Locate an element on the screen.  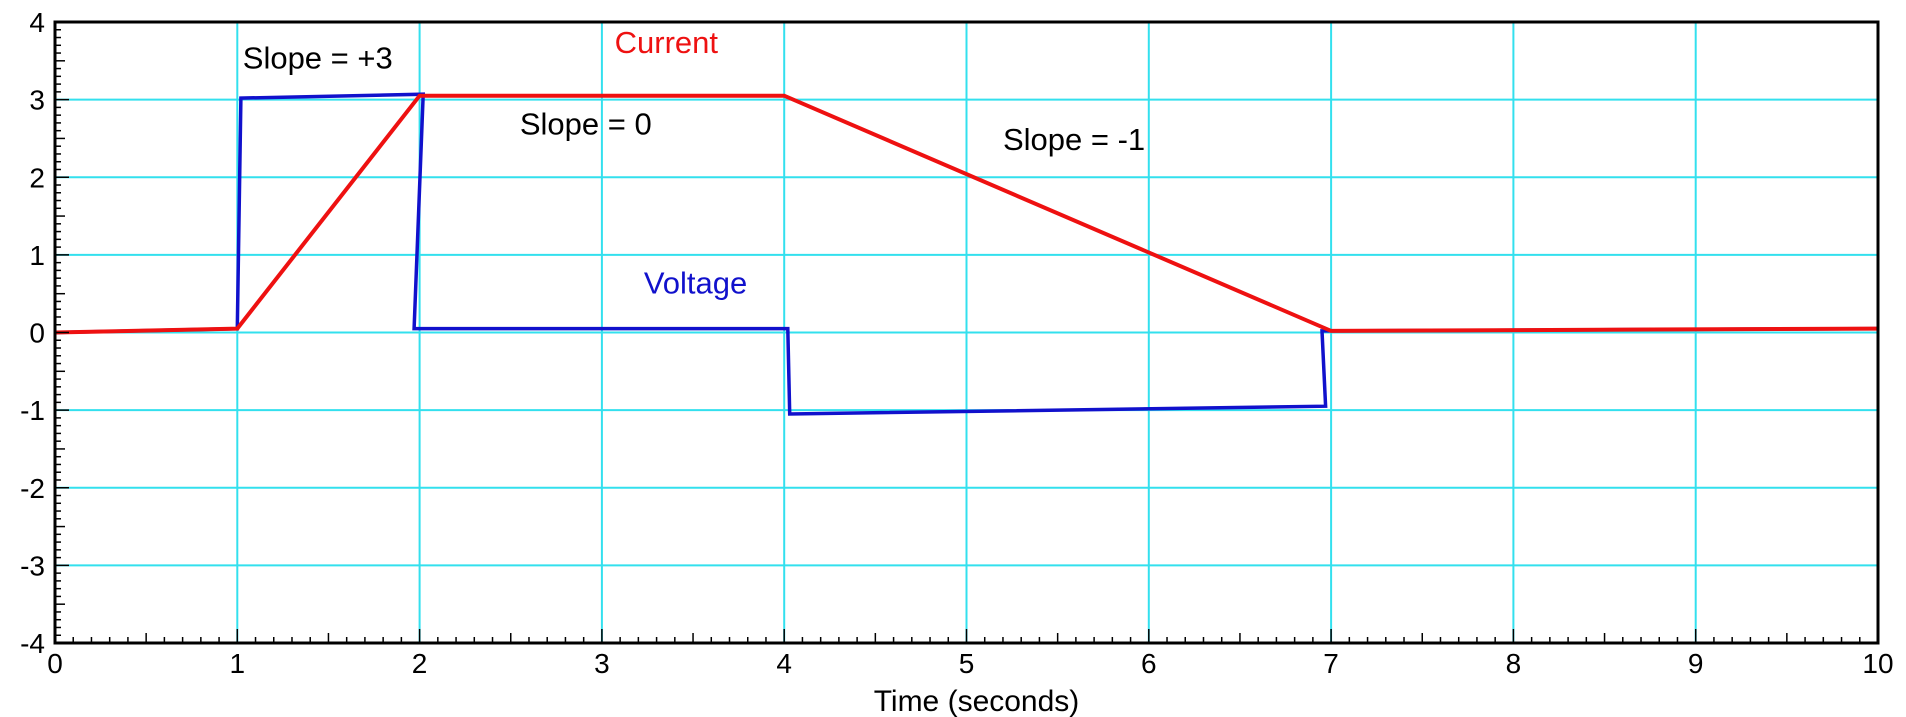
annotation-3: Current is located at coordinates (667, 42).